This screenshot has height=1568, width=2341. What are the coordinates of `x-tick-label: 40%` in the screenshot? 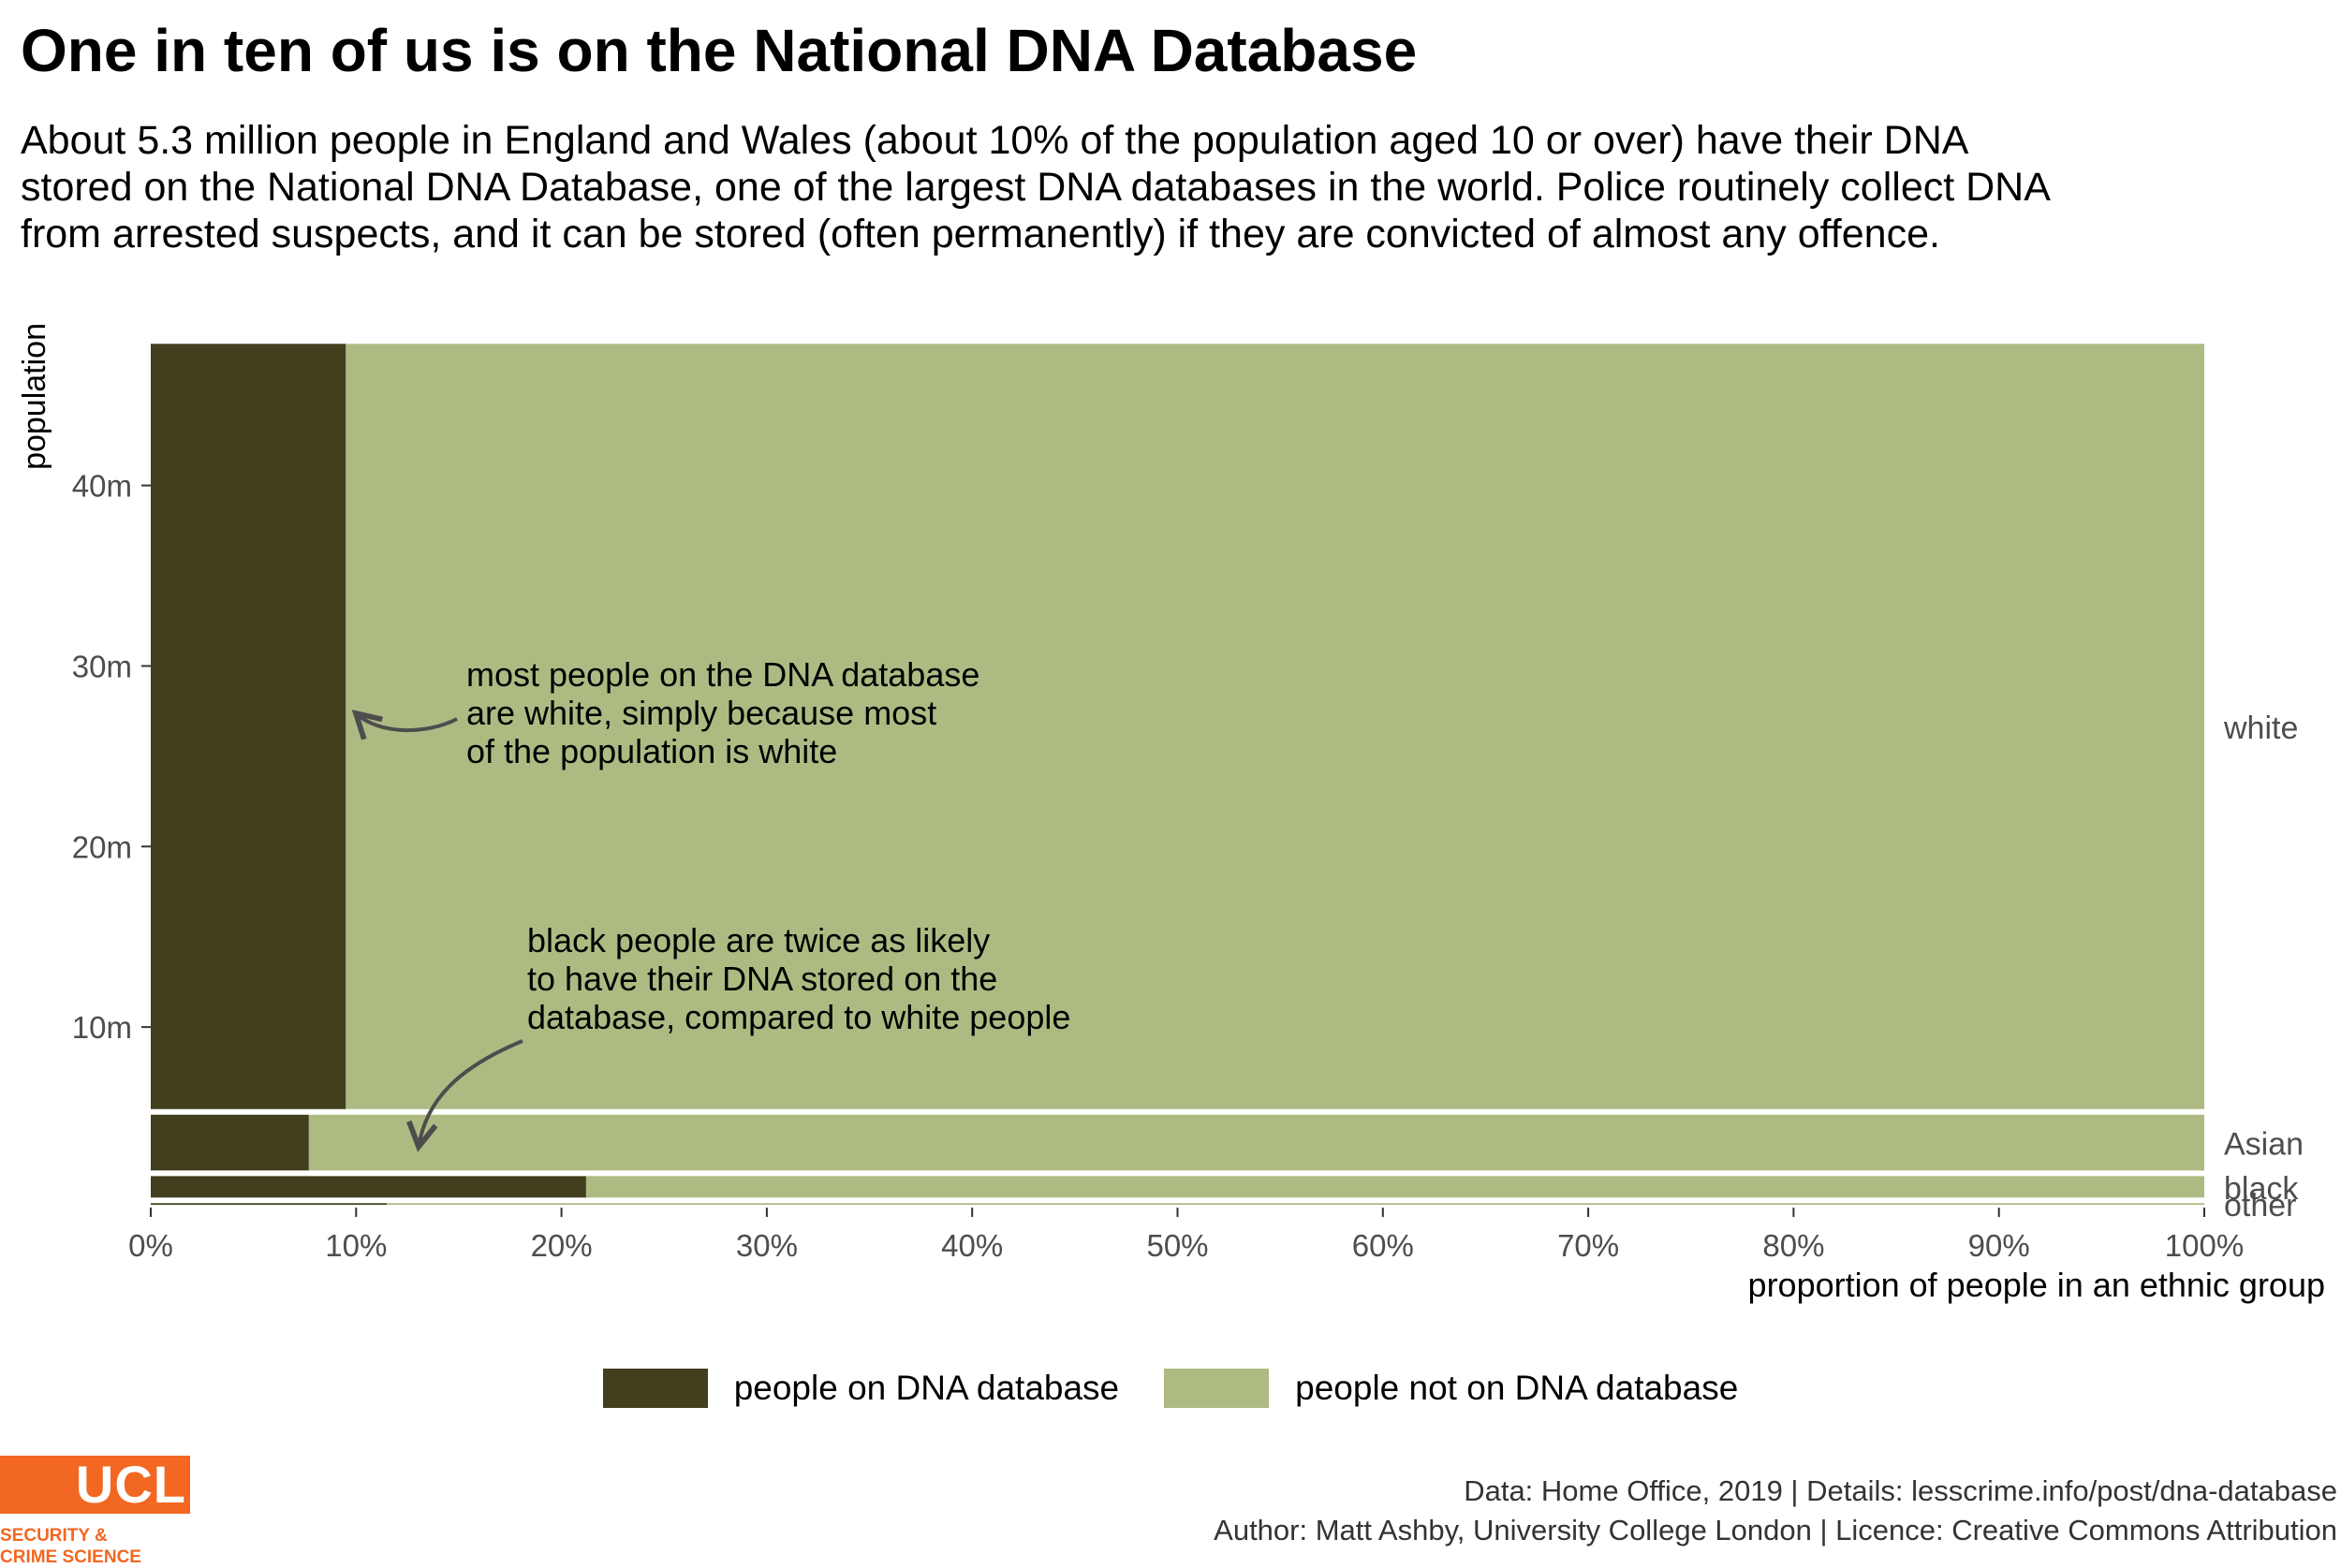 It's located at (972, 1245).